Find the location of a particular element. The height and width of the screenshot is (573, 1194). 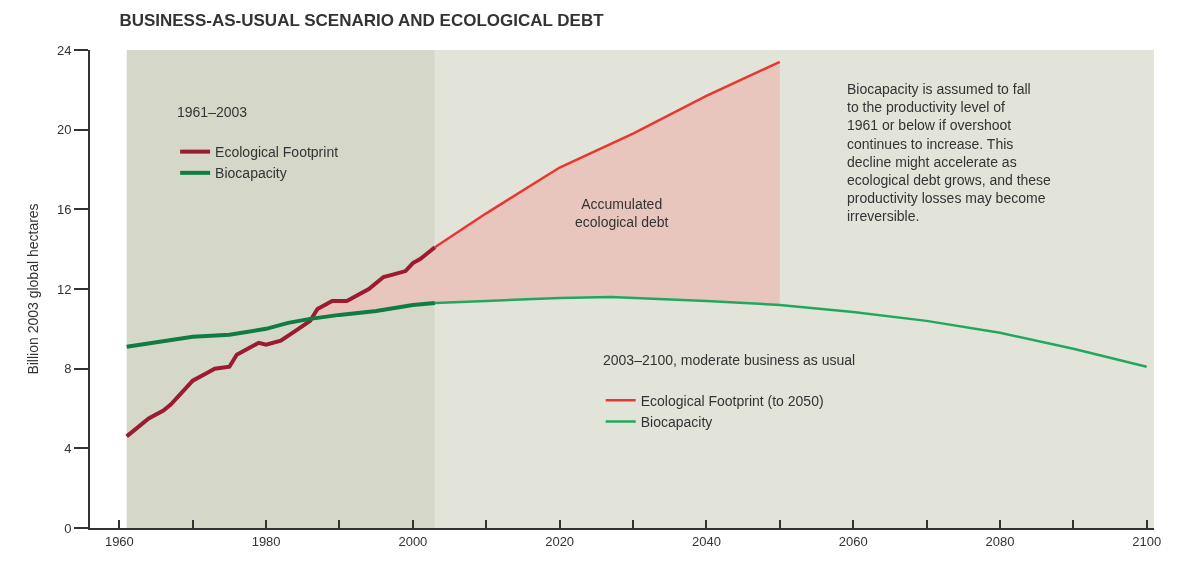

x-tick-label: 2020 is located at coordinates (560, 541).